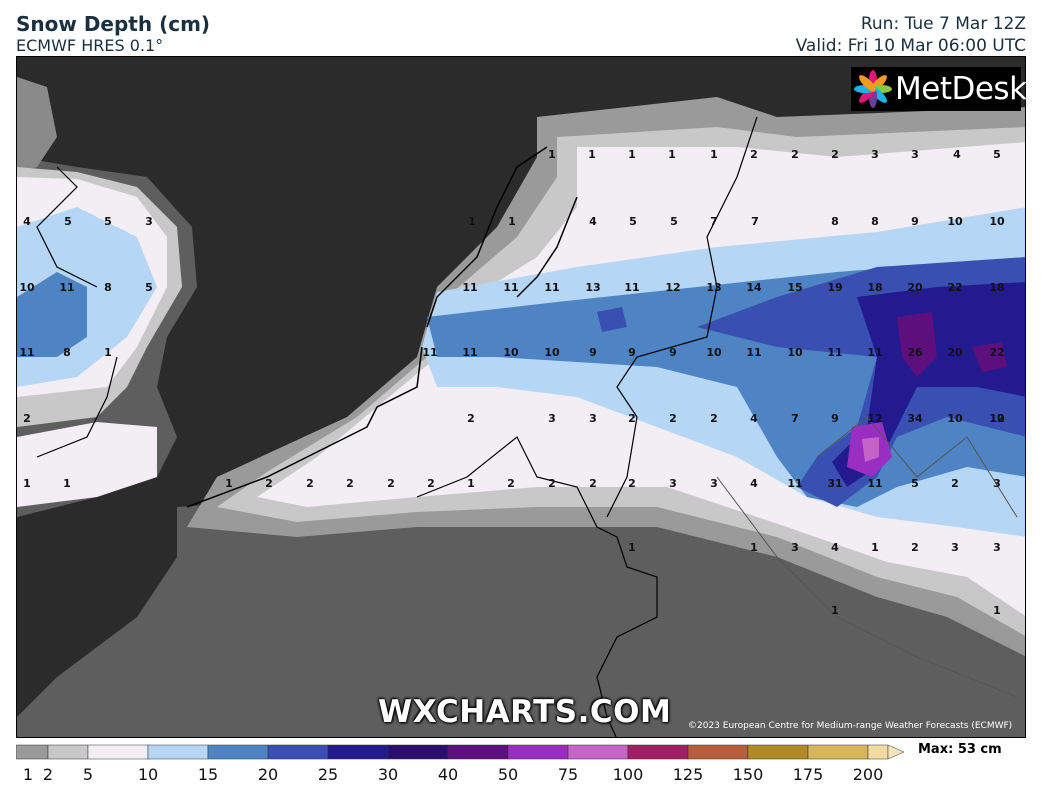 This screenshot has width=1042, height=800. What do you see at coordinates (90, 45) in the screenshot?
I see `model-subtitle: ECMWF HRES 0.1°` at bounding box center [90, 45].